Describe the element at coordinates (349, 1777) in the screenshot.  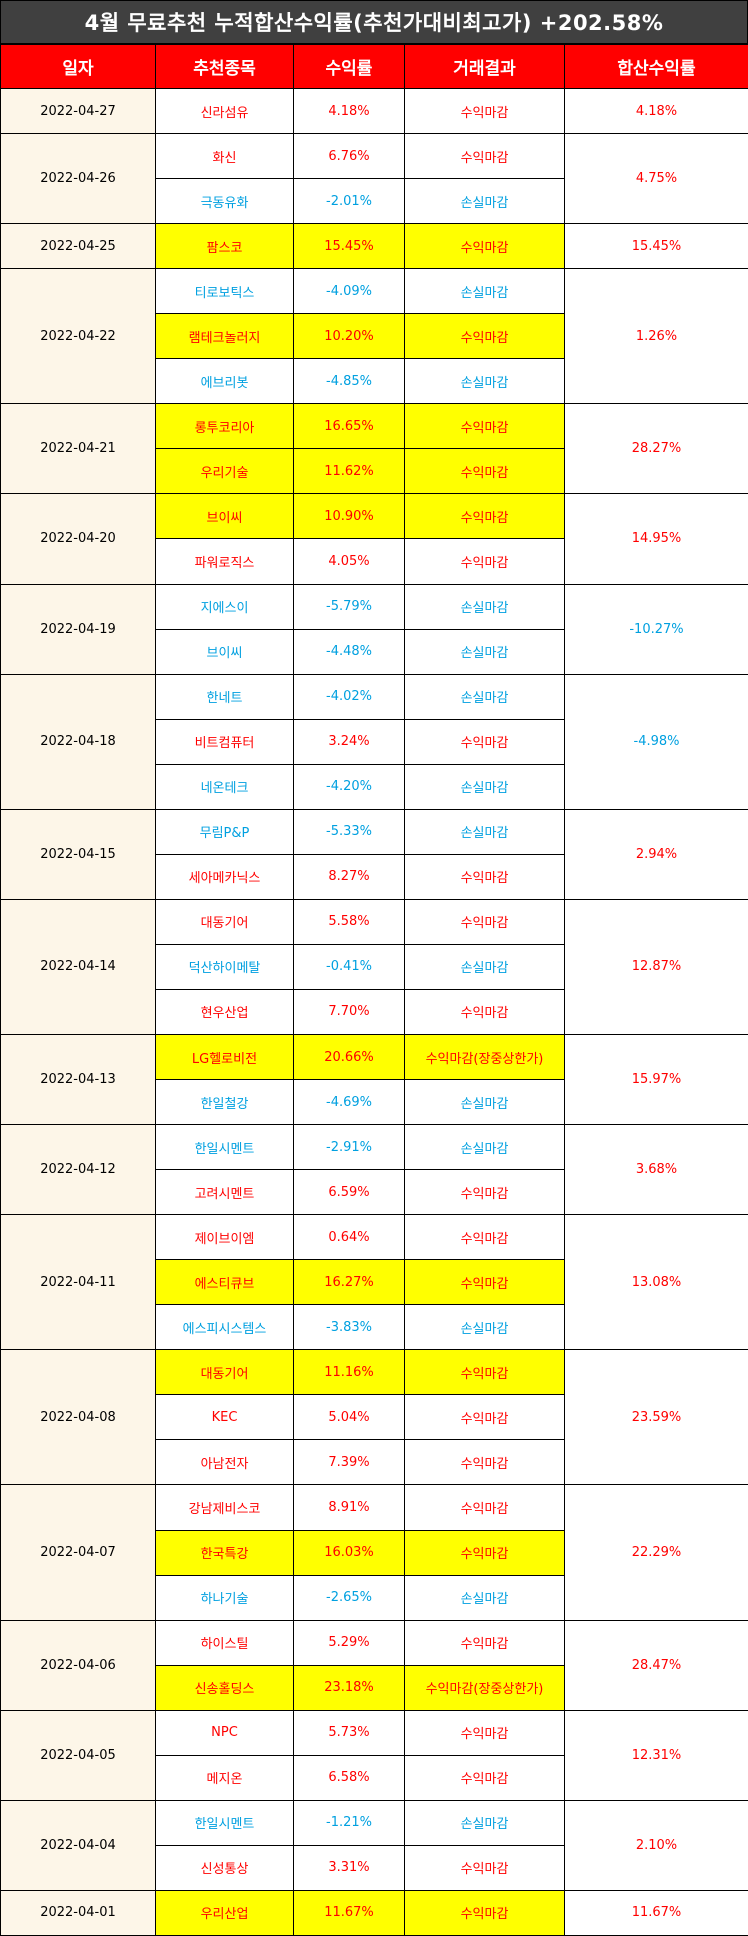
I see `return-cell: 6.58%` at that location.